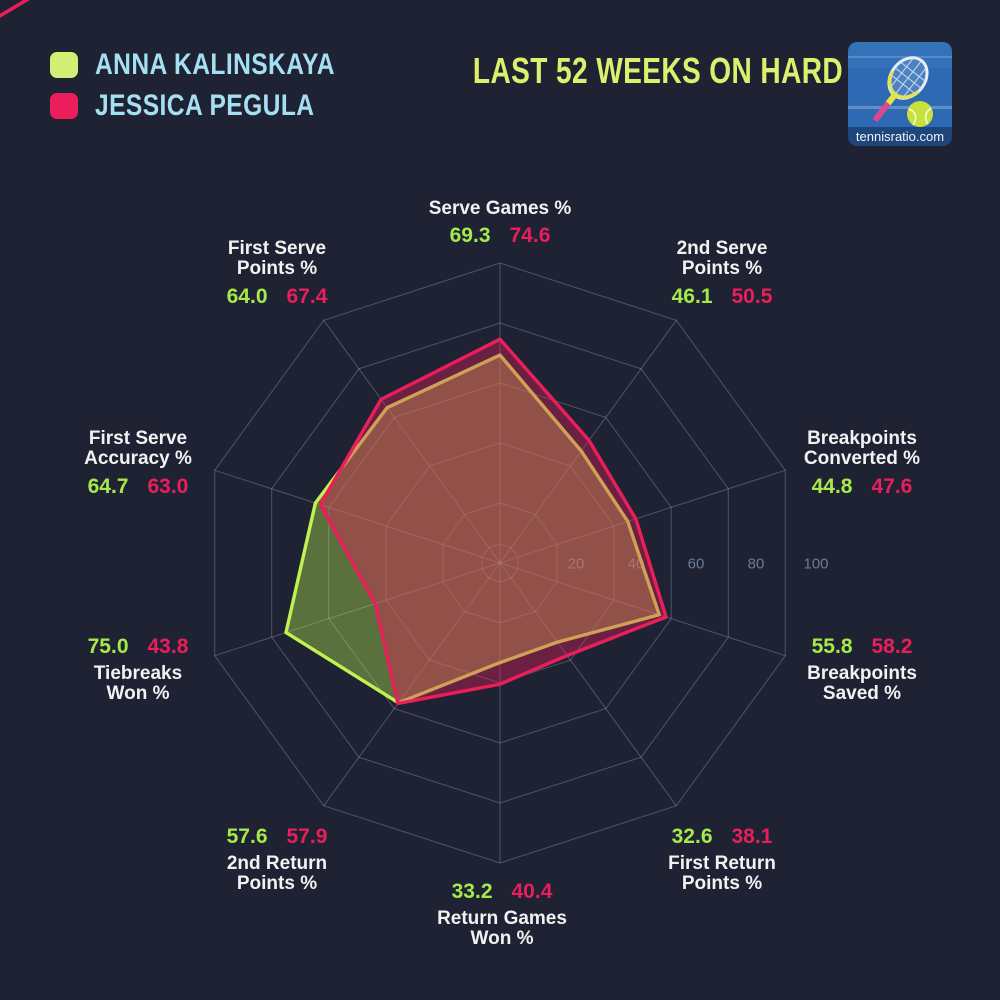  I want to click on legend: ANNA KALINSKAYA JESSICA PEGULA, so click(219, 85).